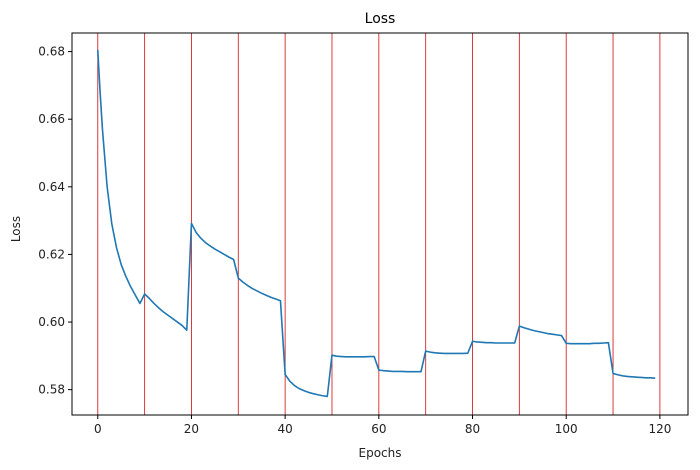 The height and width of the screenshot is (470, 700). I want to click on x-tick-label: 0, so click(98, 429).